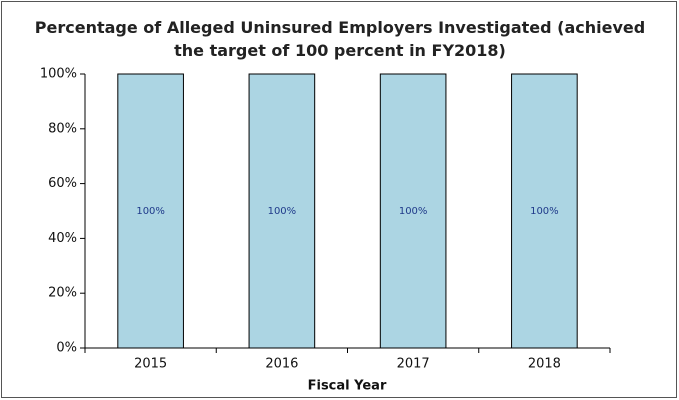  Describe the element at coordinates (150, 364) in the screenshot. I see `x-tick-label: 2015` at that location.